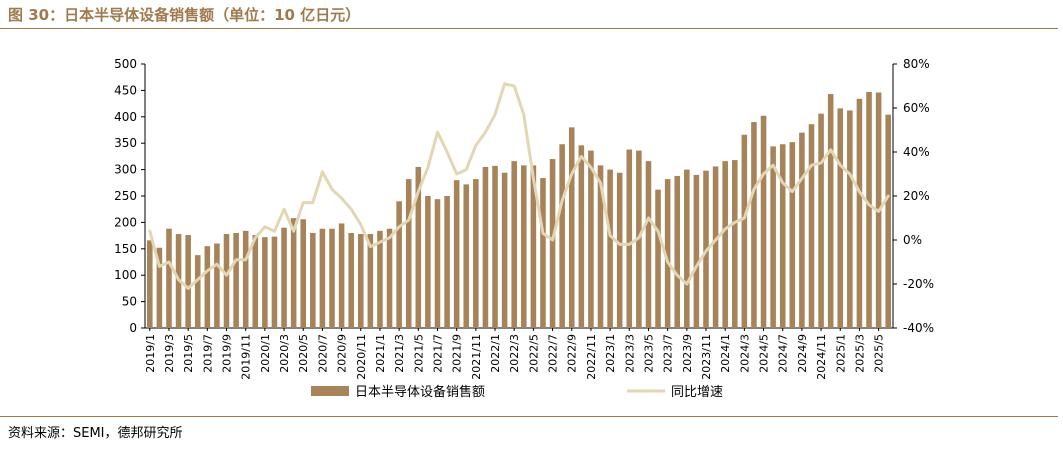 The height and width of the screenshot is (455, 1063). What do you see at coordinates (125, 64) in the screenshot?
I see `y-tick-label: 500` at bounding box center [125, 64].